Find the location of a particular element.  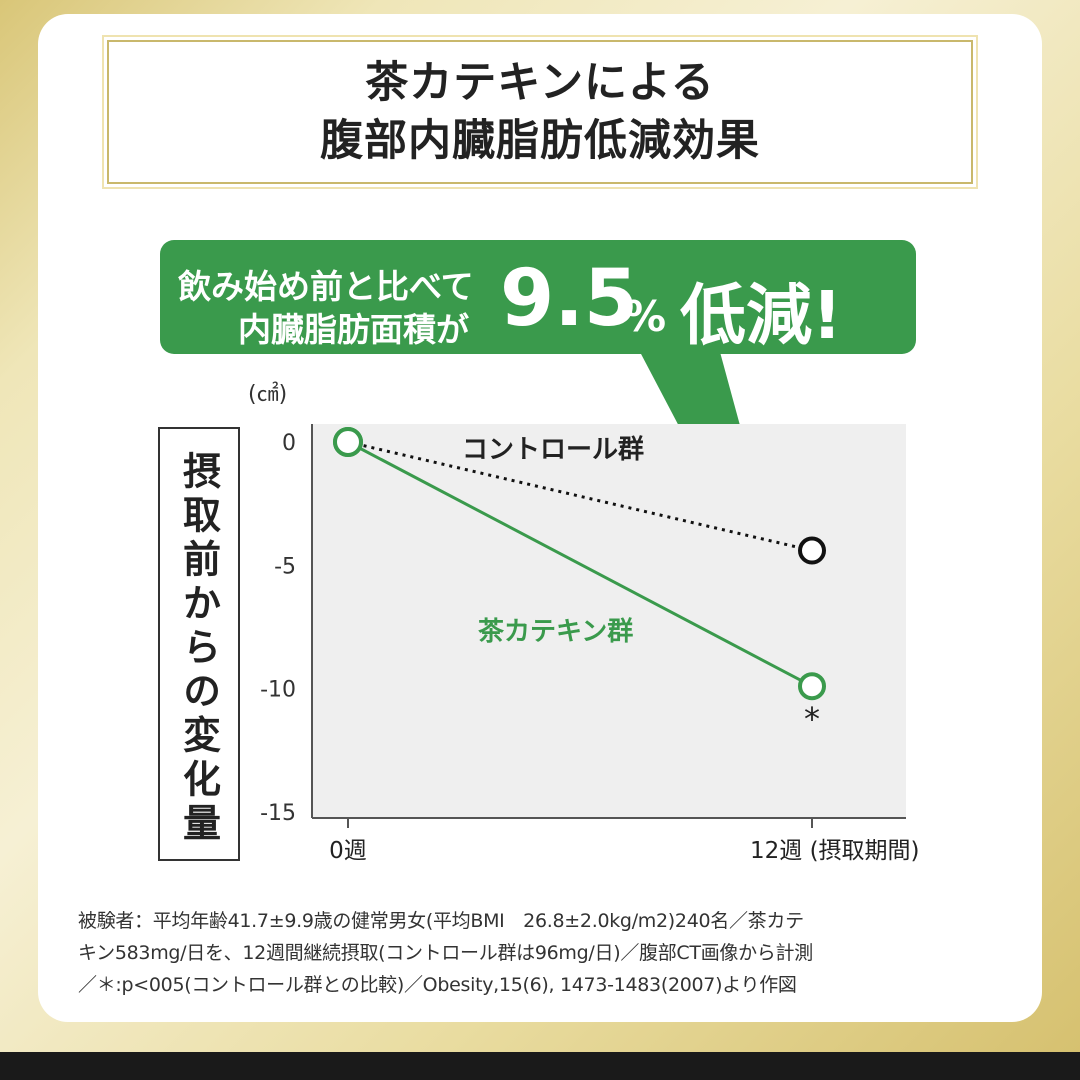

significance-marker: * is located at coordinates (812, 719).